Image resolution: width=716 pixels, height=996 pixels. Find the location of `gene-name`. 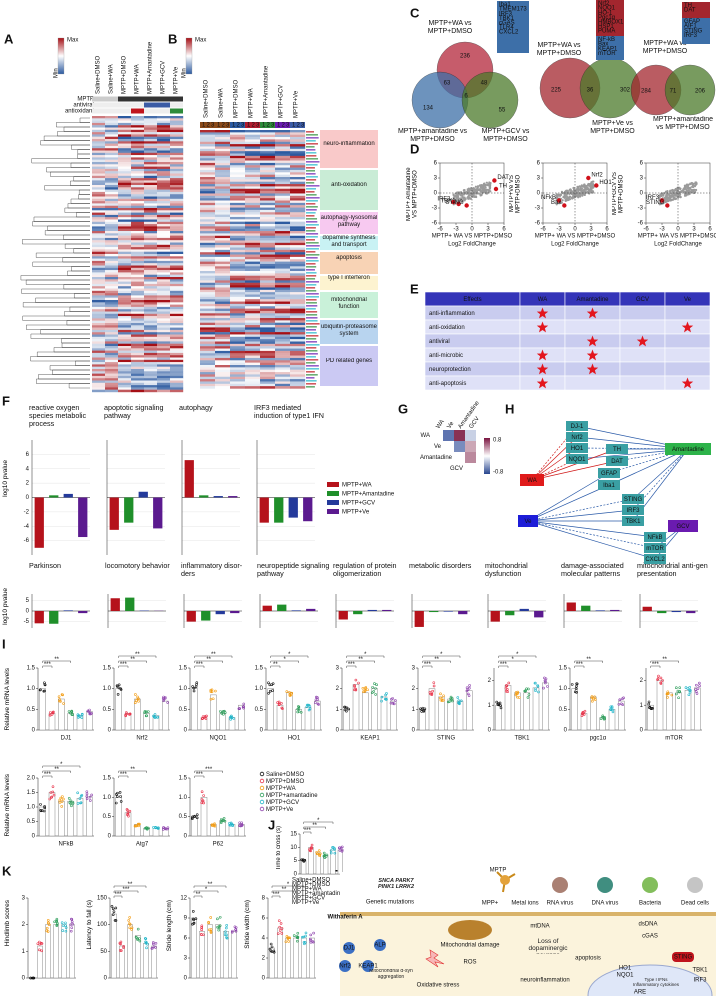

gene-name is located at coordinates (312, 315).